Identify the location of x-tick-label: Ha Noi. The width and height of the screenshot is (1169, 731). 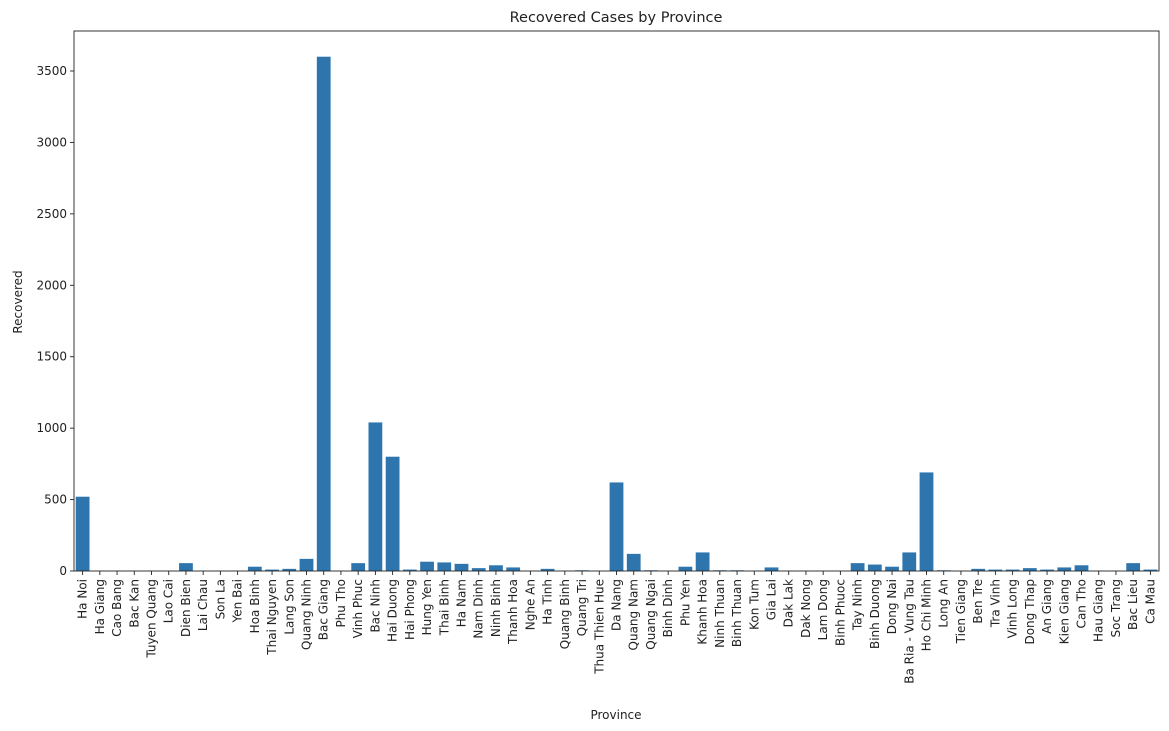
(83, 599).